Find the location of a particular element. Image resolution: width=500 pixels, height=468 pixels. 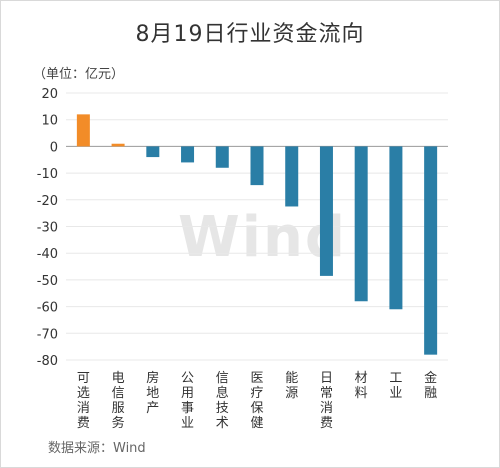

unit-label: （单位：亿元） is located at coordinates (79, 74).